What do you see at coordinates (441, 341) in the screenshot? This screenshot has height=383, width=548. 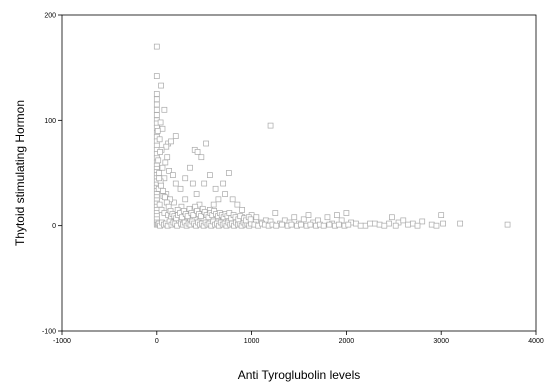 I see `x-tick-label: 3000` at bounding box center [441, 341].